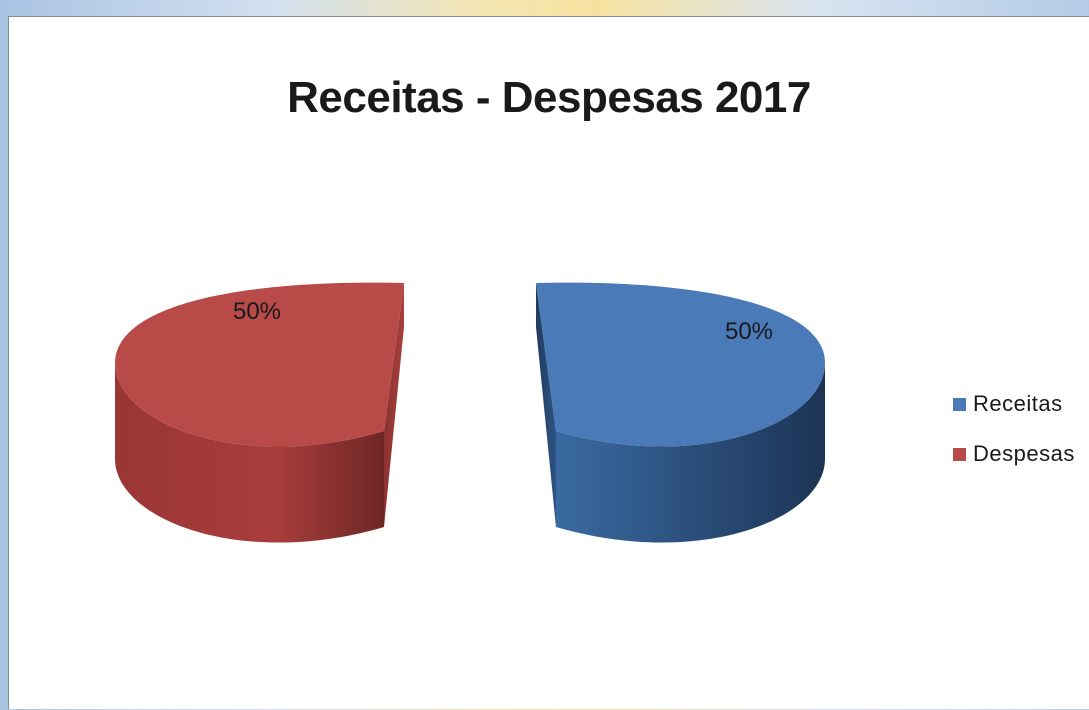 The height and width of the screenshot is (710, 1089). Describe the element at coordinates (690, 453) in the screenshot. I see `slice-side-receitas` at that location.